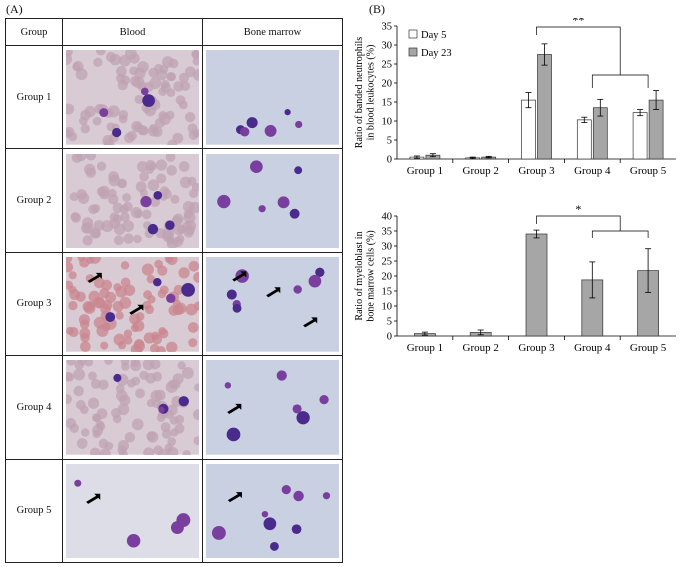  I want to click on header-blood: Blood, so click(132, 32).